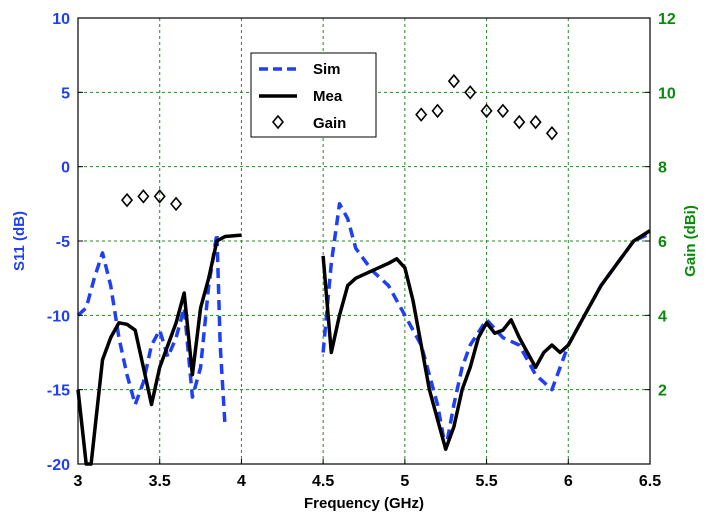 The width and height of the screenshot is (706, 518). I want to click on x-tick-label: 5, so click(404, 481).